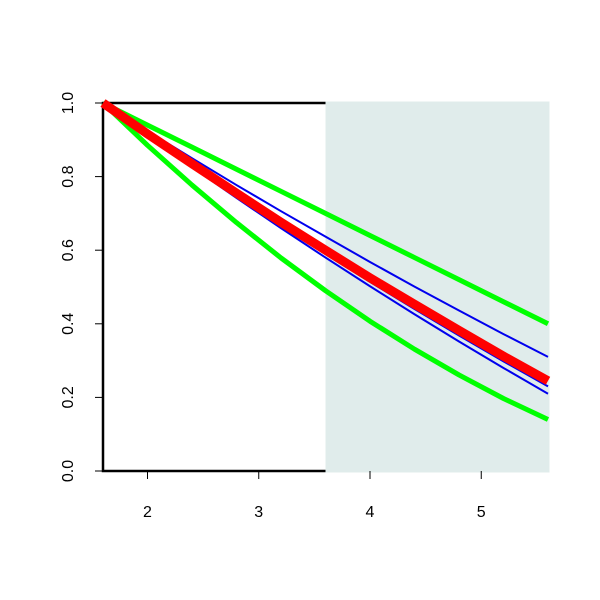 The image size is (600, 600). Describe the element at coordinates (68, 397) in the screenshot. I see `y-tick-label: 0.2` at that location.